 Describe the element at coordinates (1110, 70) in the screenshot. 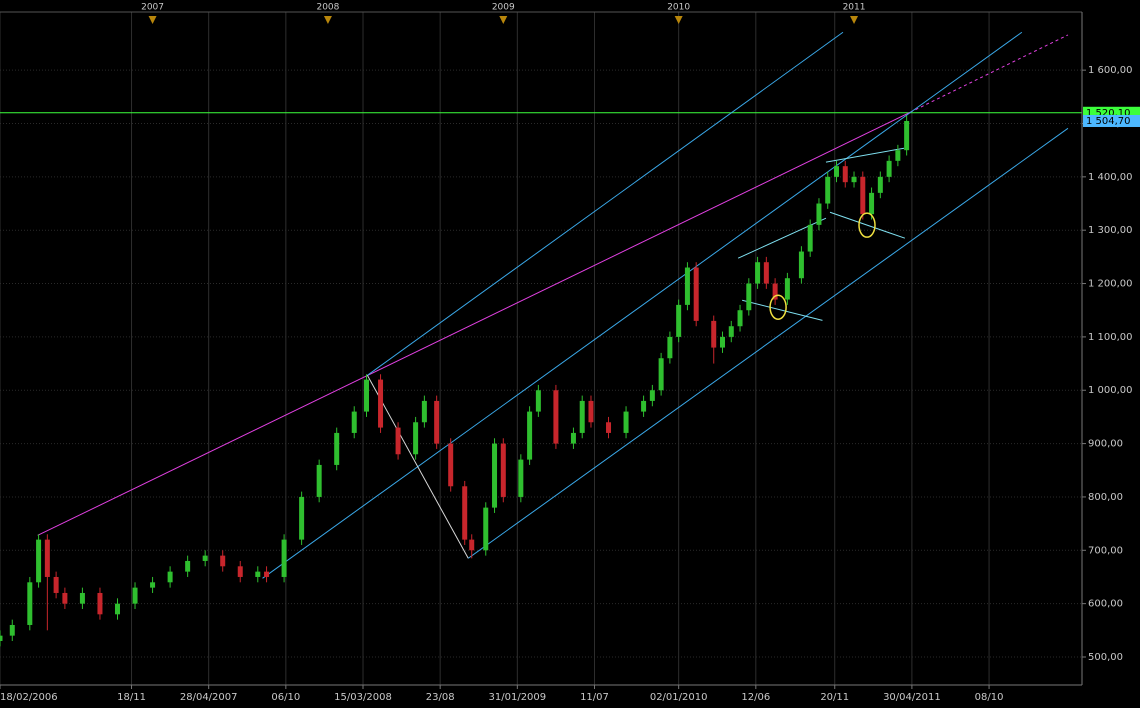

I see `y-tick-label: 1 600,00` at that location.